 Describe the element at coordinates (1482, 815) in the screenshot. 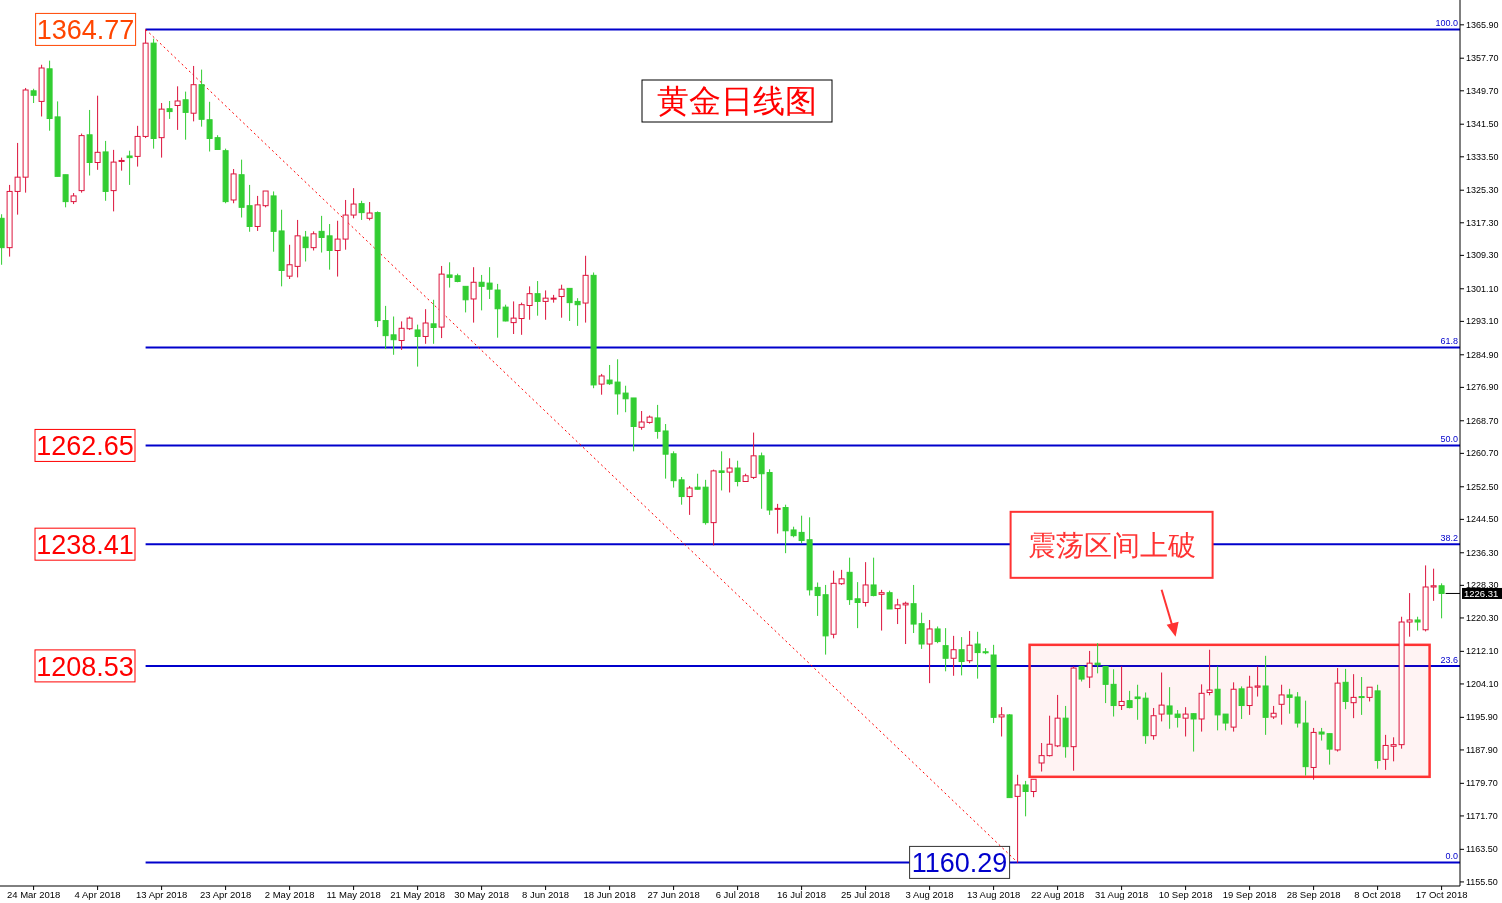

I see `y-tick-label: 1171.70` at that location.